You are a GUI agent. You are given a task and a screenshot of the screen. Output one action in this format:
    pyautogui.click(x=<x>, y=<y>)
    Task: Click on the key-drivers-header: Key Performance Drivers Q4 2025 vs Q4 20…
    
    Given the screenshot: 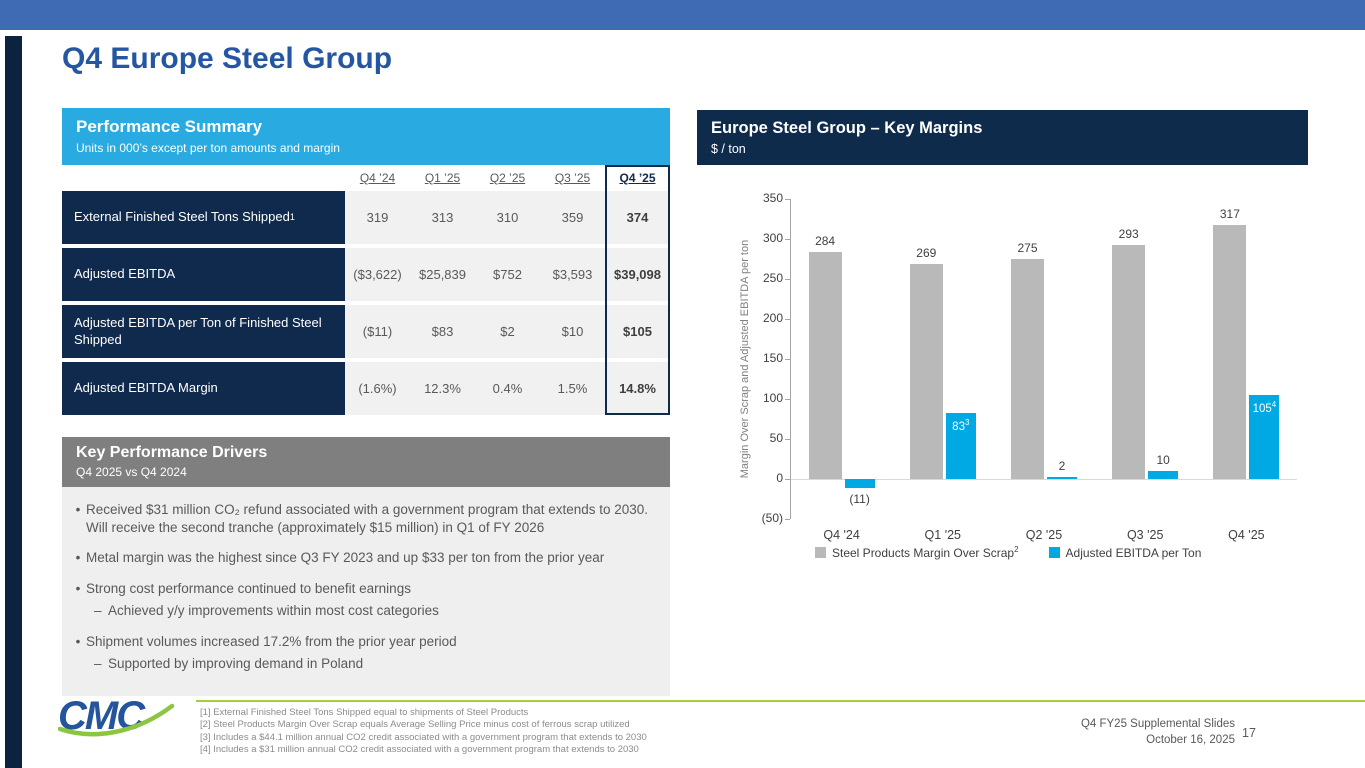 What is the action you would take?
    pyautogui.click(x=366, y=462)
    